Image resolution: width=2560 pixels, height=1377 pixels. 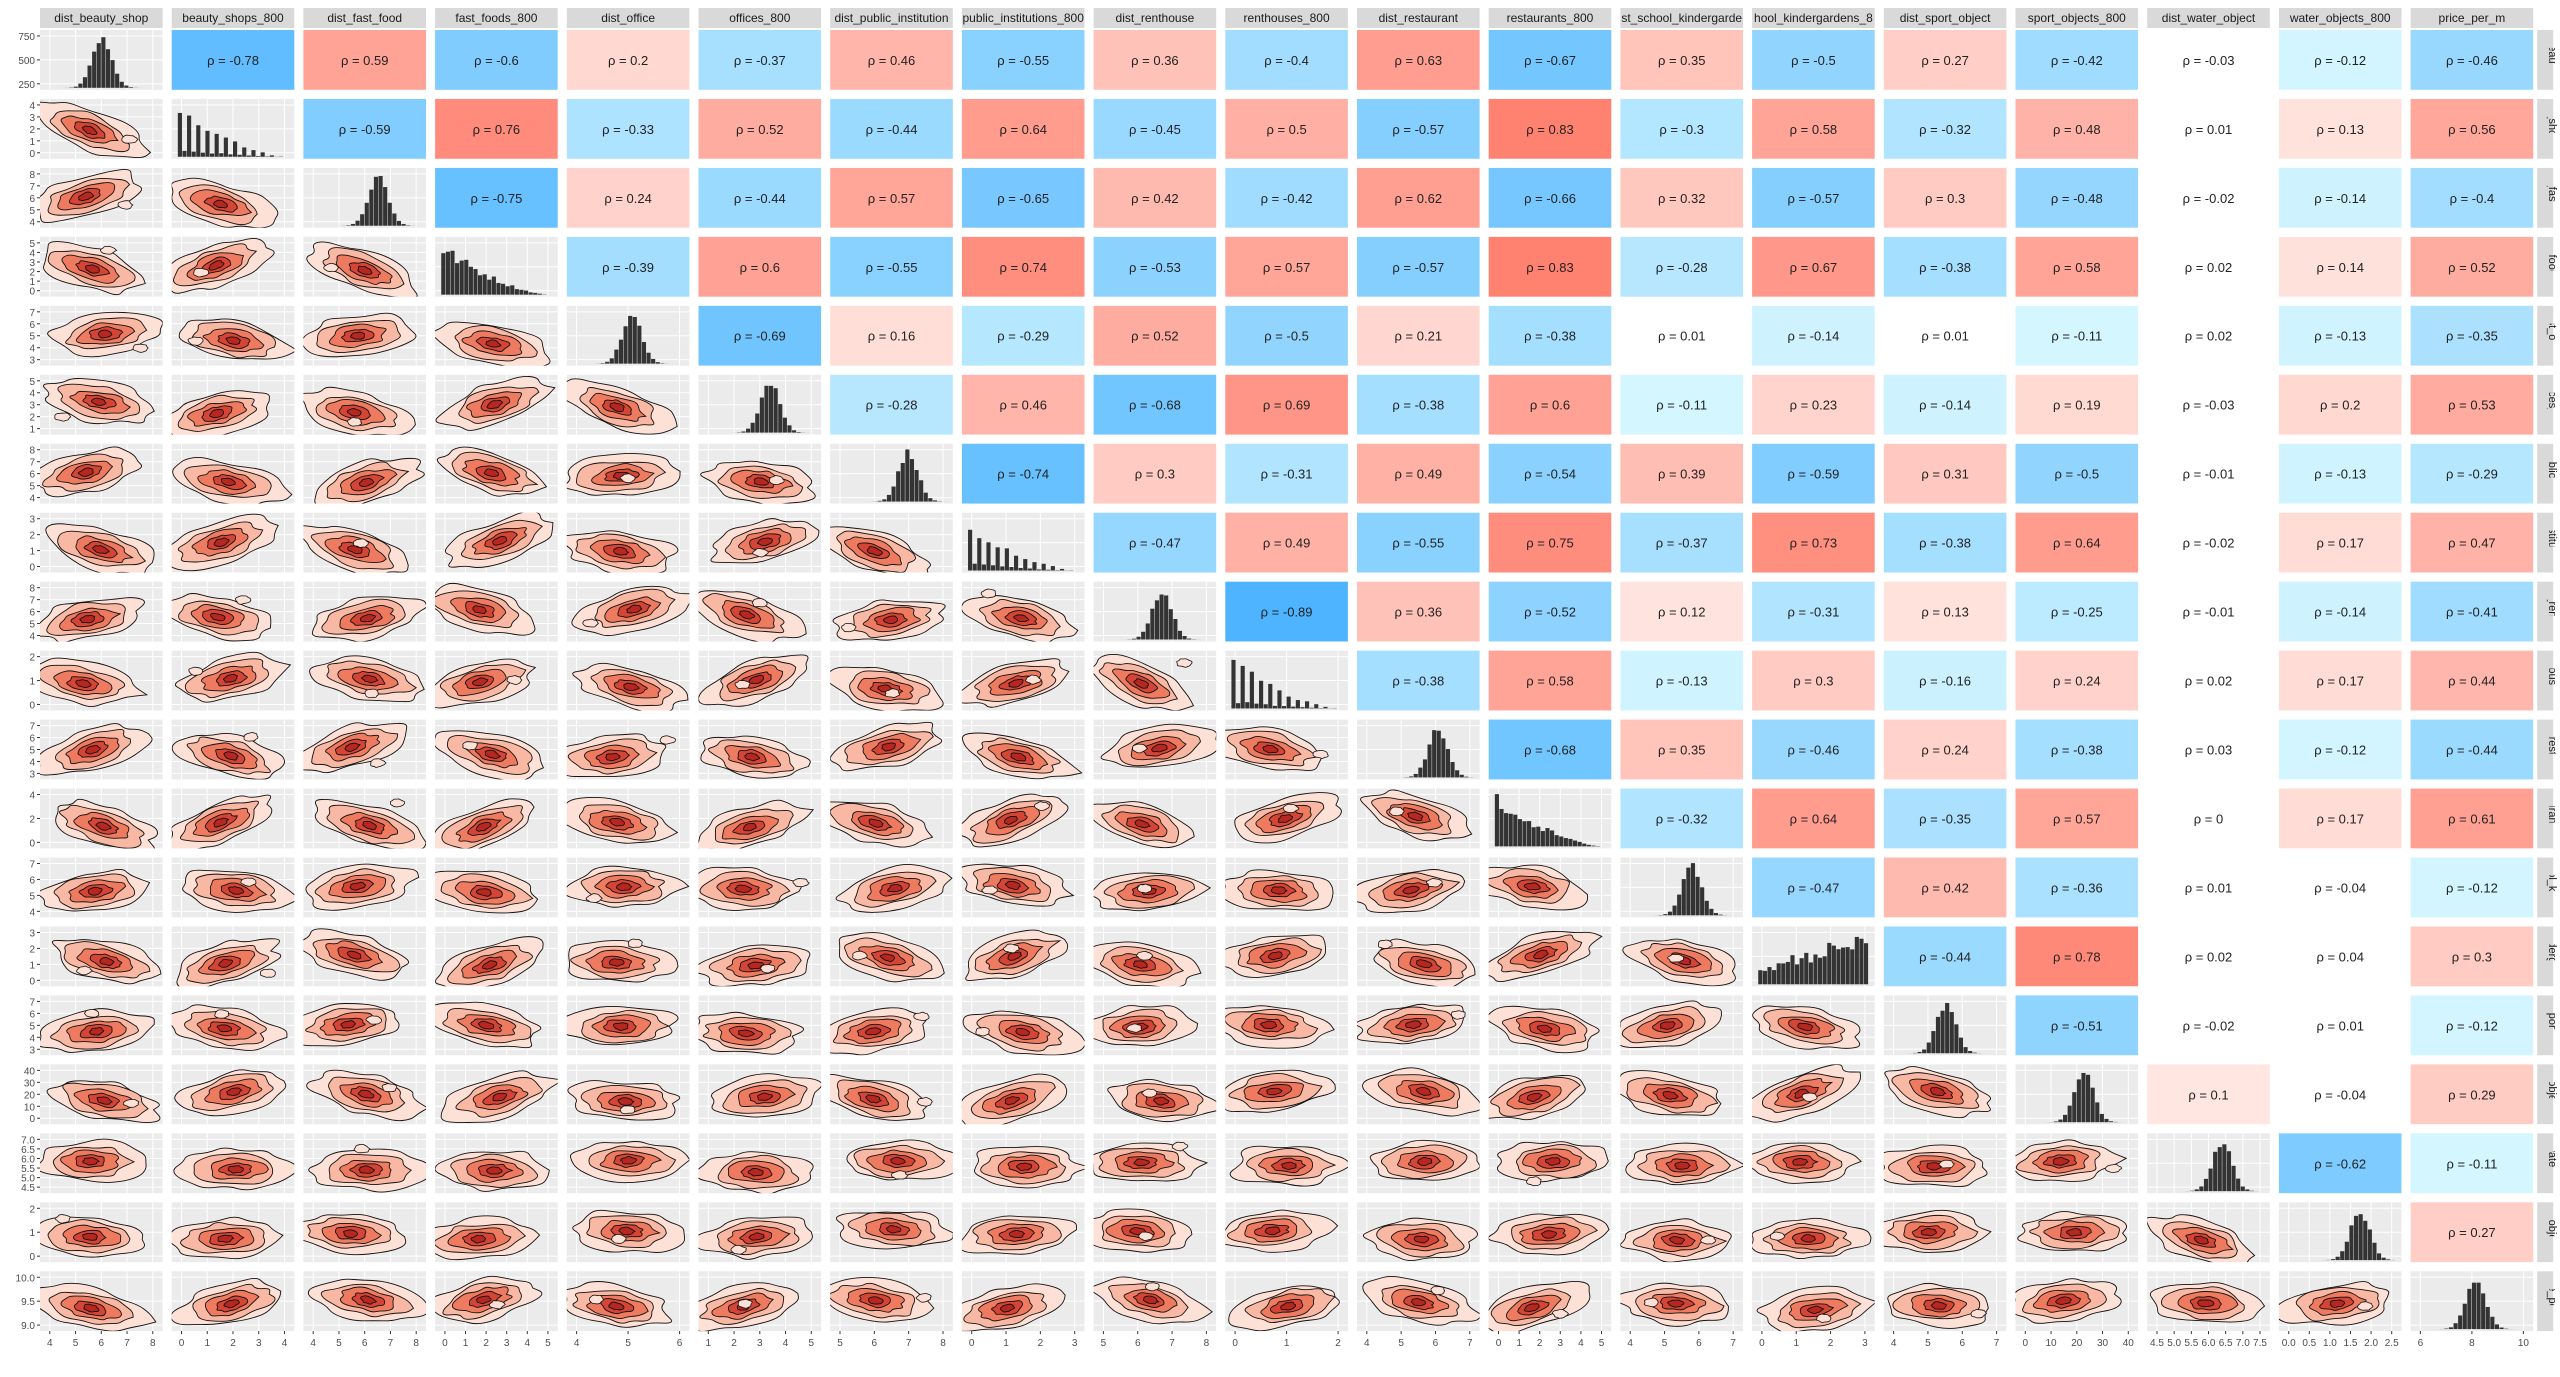 What do you see at coordinates (1997, 1343) in the screenshot?
I see `x-tick-label: 7` at bounding box center [1997, 1343].